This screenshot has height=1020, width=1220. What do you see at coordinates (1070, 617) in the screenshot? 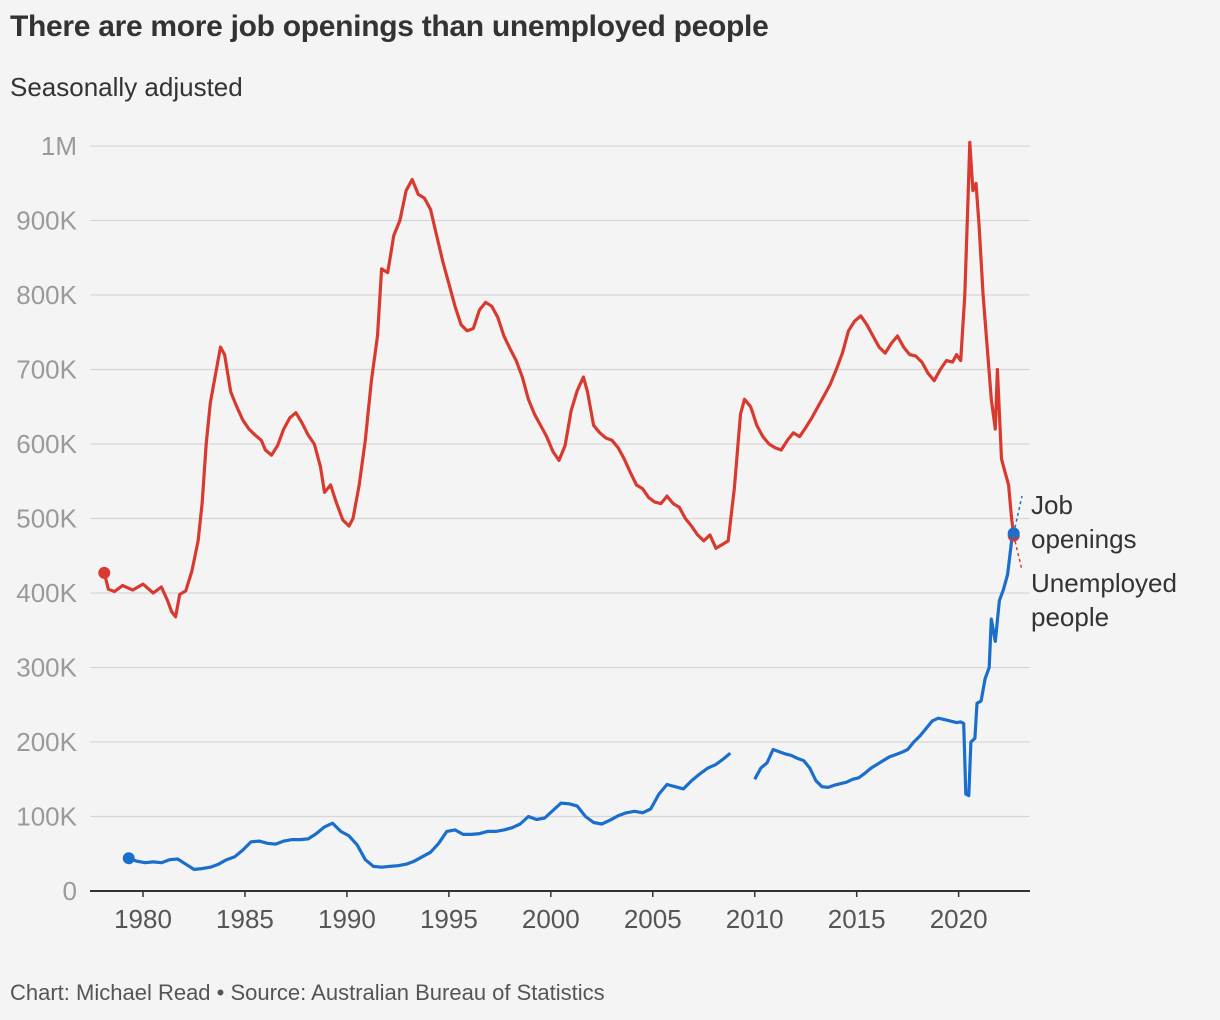
I see `series-label-unemployed-people: people` at bounding box center [1070, 617].